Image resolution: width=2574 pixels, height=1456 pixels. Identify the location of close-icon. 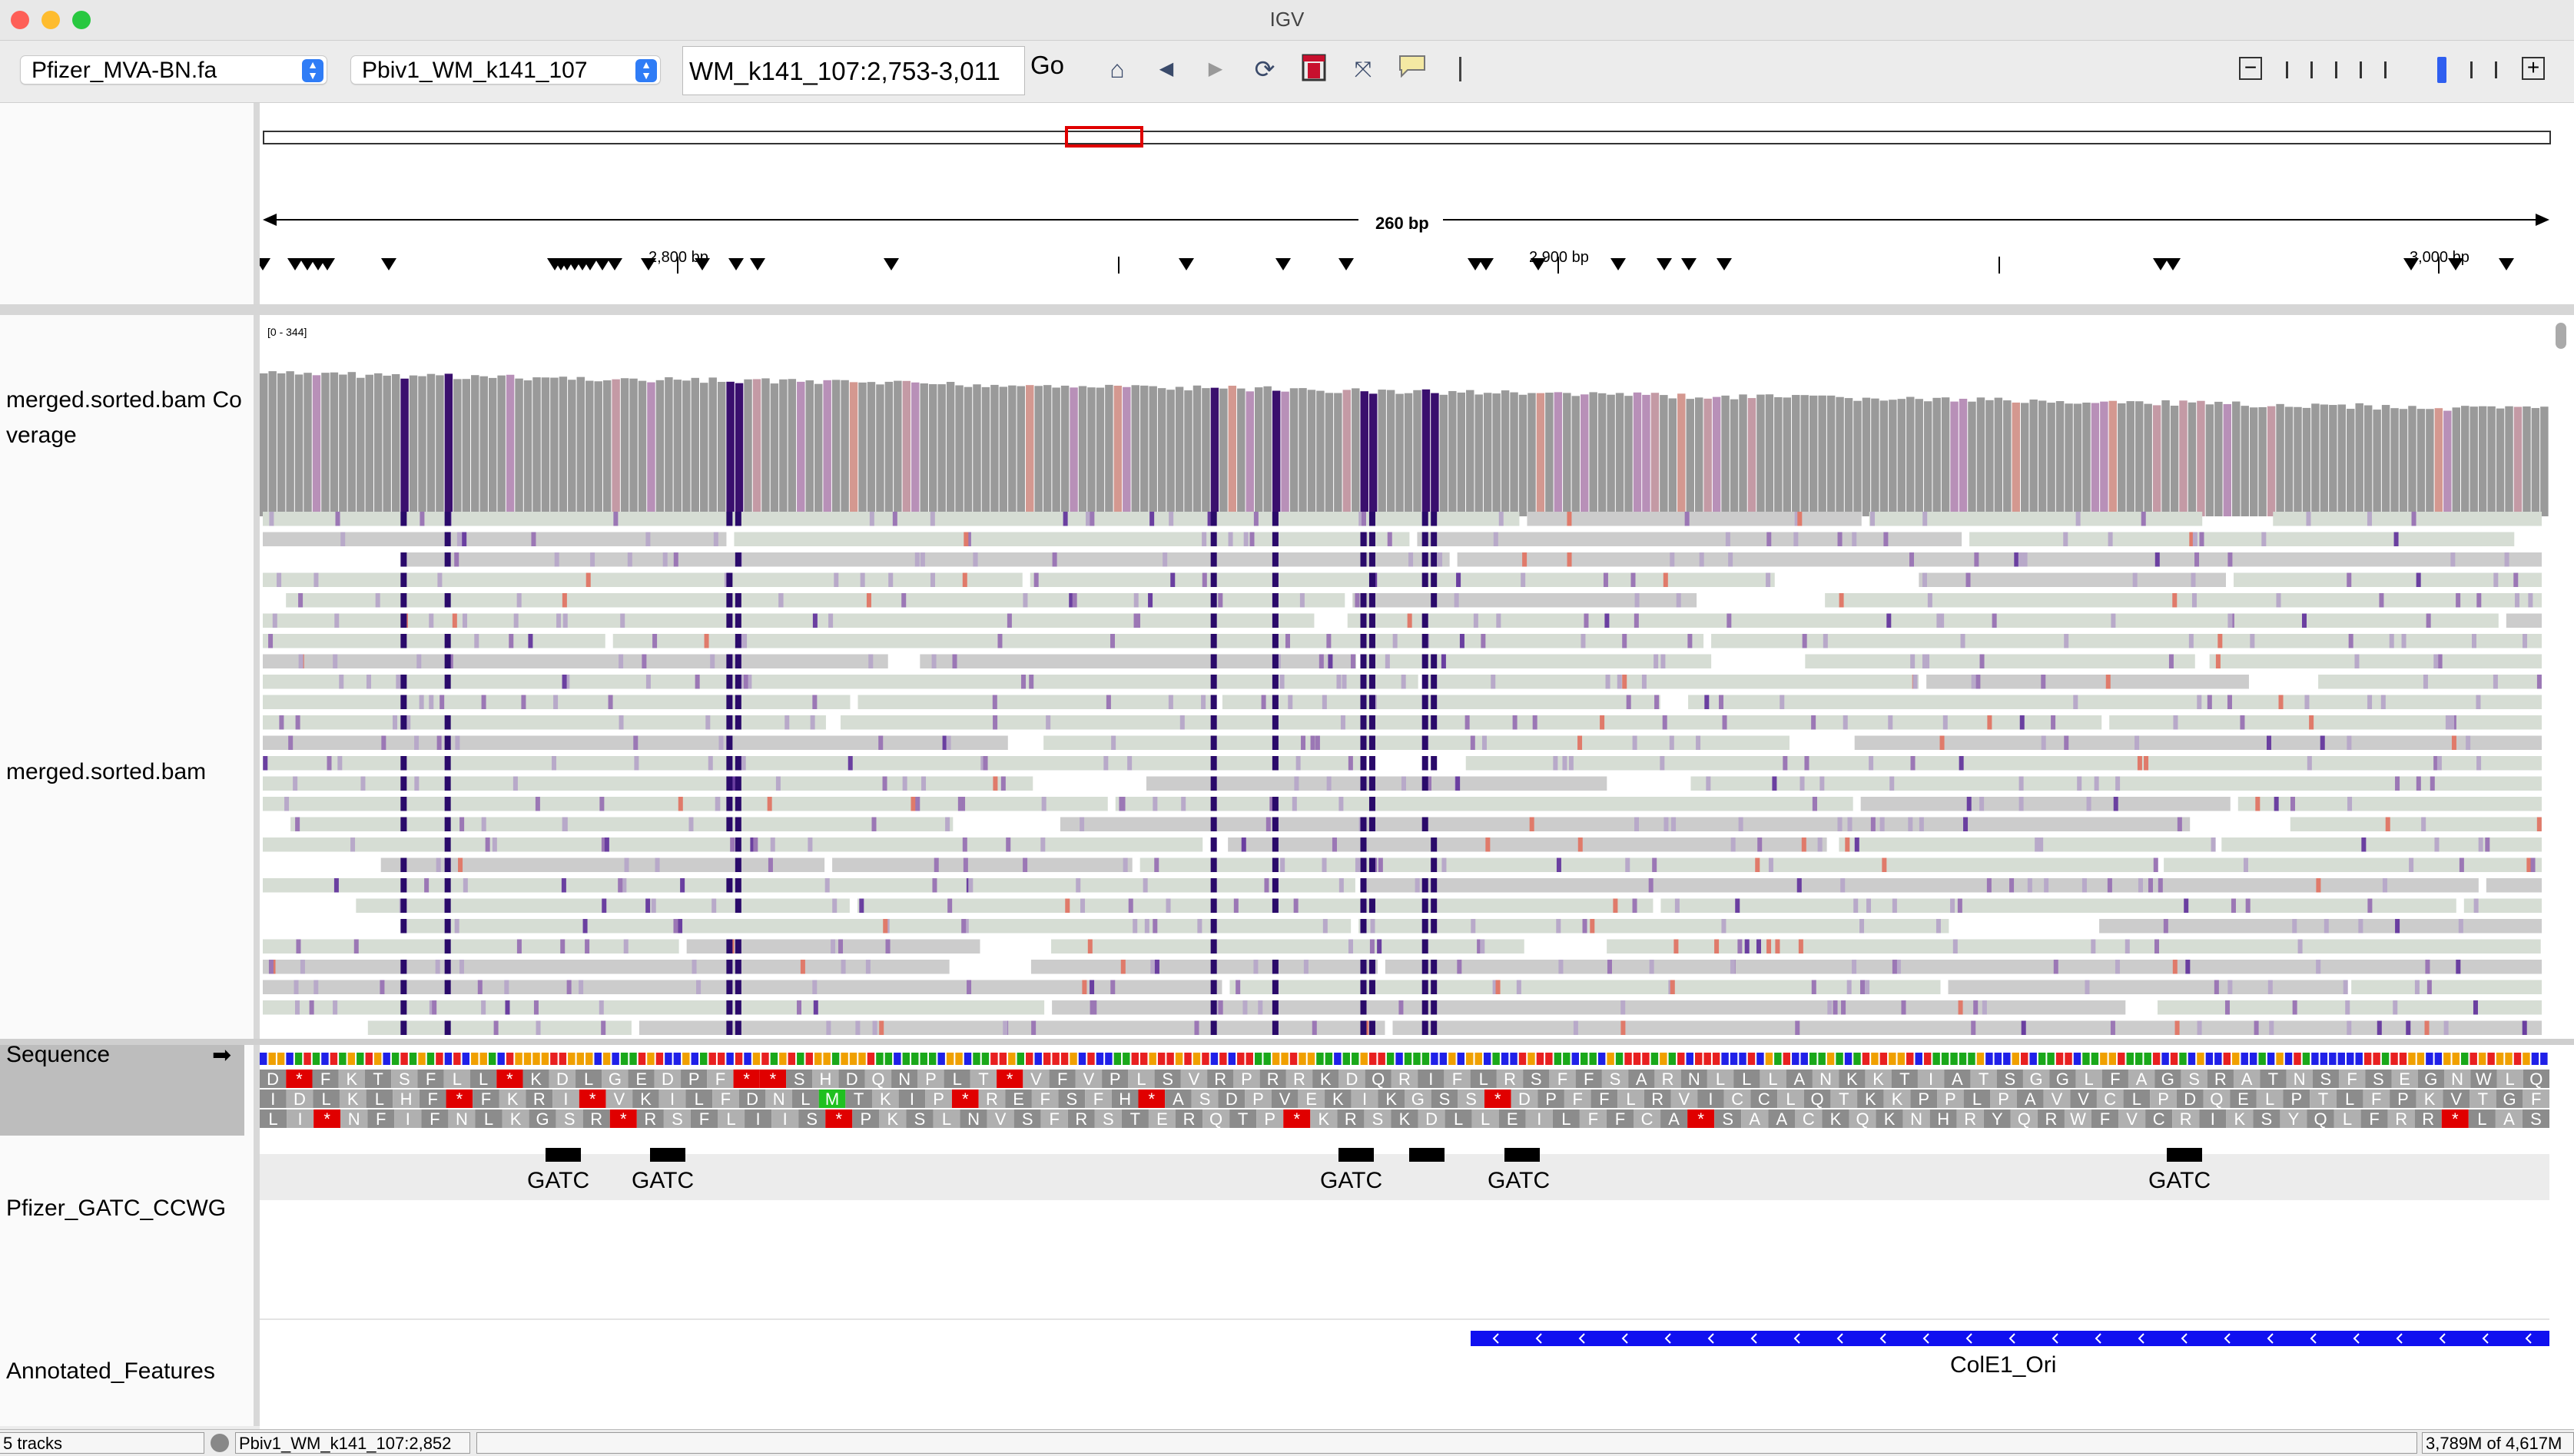
(20, 20).